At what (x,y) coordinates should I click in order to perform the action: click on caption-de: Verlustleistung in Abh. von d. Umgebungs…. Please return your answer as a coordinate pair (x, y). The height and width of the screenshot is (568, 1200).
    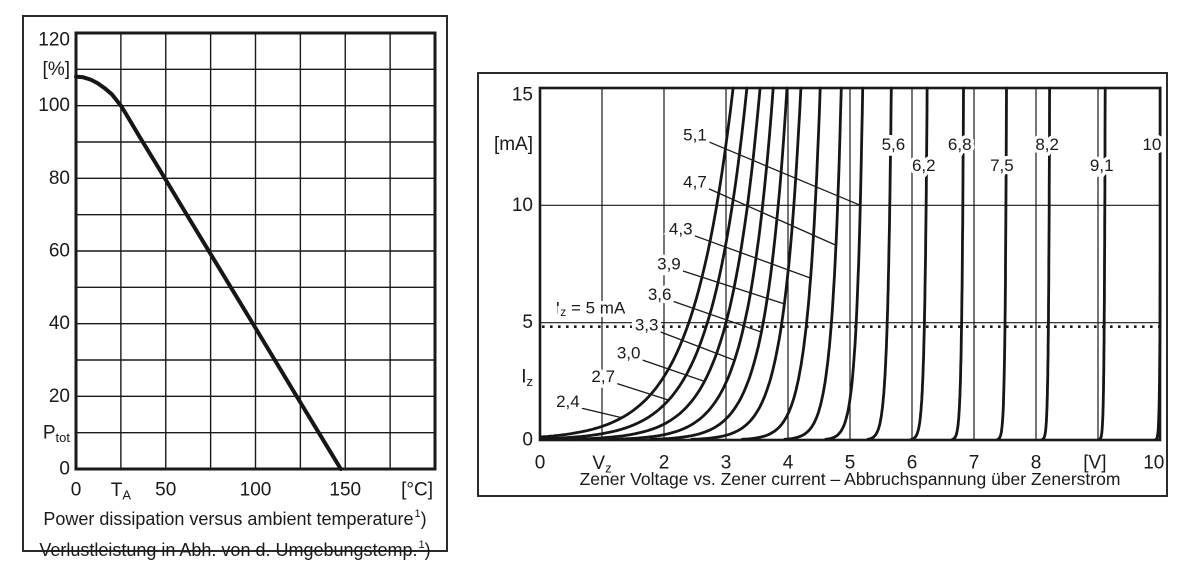
    Looking at the image, I should click on (235, 549).